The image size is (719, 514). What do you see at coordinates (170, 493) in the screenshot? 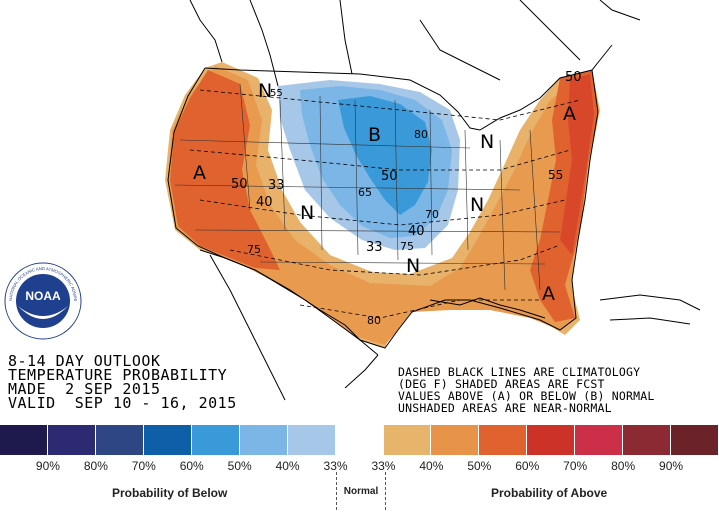
I see `legend-below-label: Probability of Below` at bounding box center [170, 493].